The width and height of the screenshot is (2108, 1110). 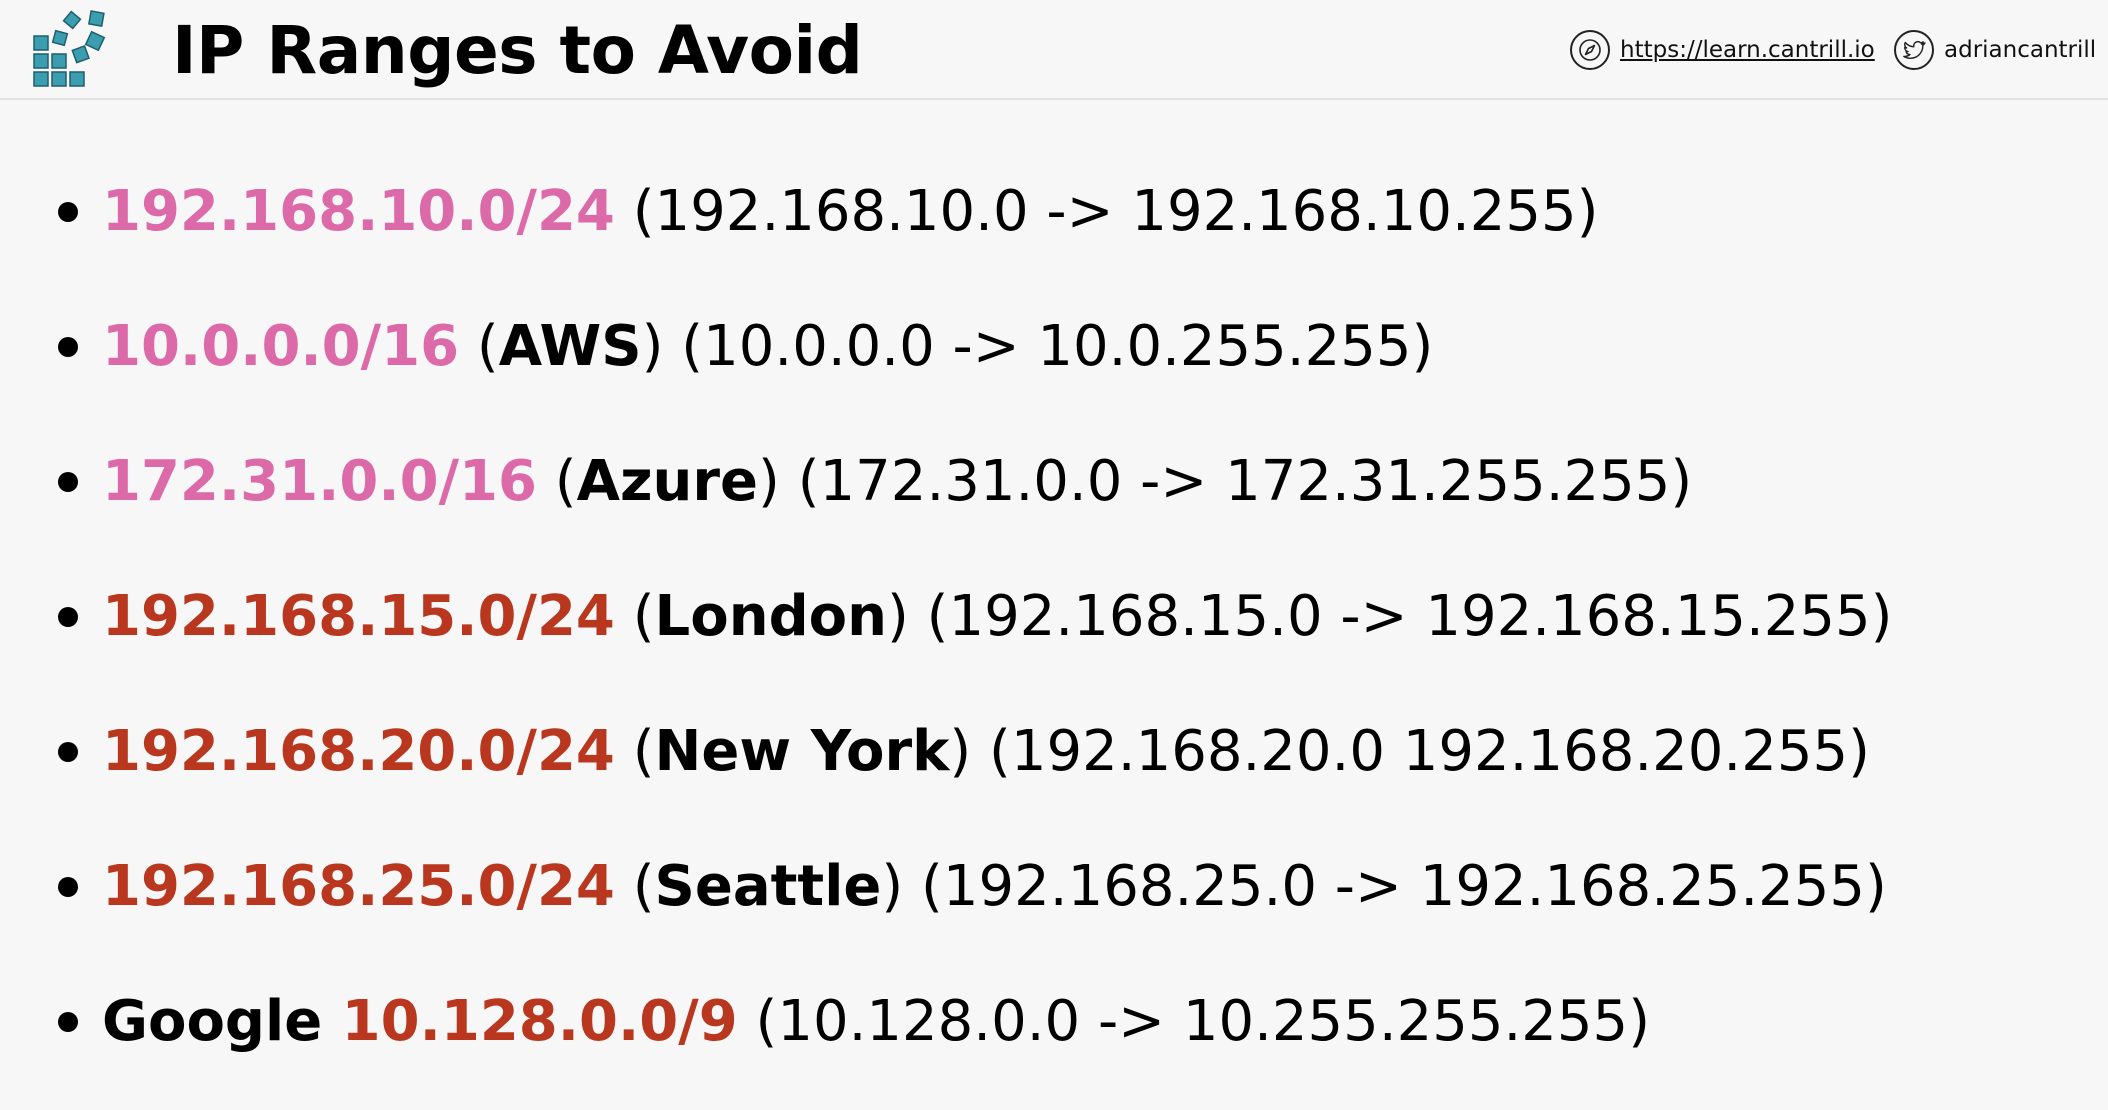 I want to click on address-range: (192.168.15.0 -> 192.168.15.255), so click(x=1409, y=616).